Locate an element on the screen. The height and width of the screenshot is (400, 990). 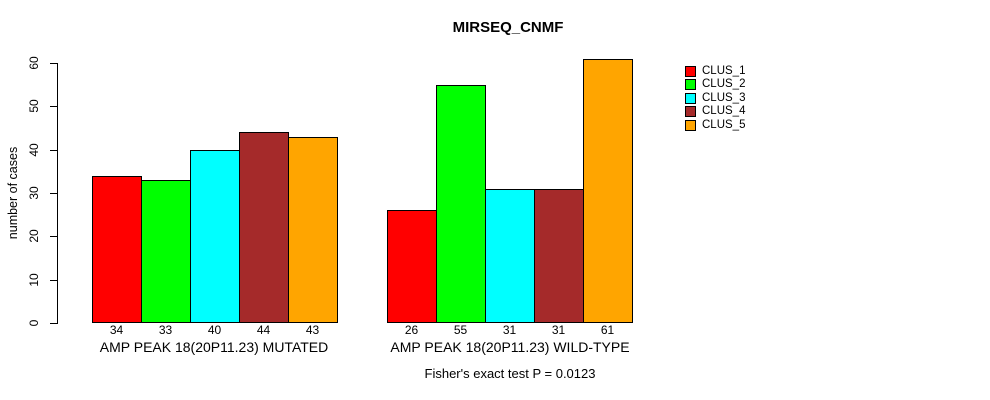
bar-clus_4-group1 is located at coordinates (264, 227).